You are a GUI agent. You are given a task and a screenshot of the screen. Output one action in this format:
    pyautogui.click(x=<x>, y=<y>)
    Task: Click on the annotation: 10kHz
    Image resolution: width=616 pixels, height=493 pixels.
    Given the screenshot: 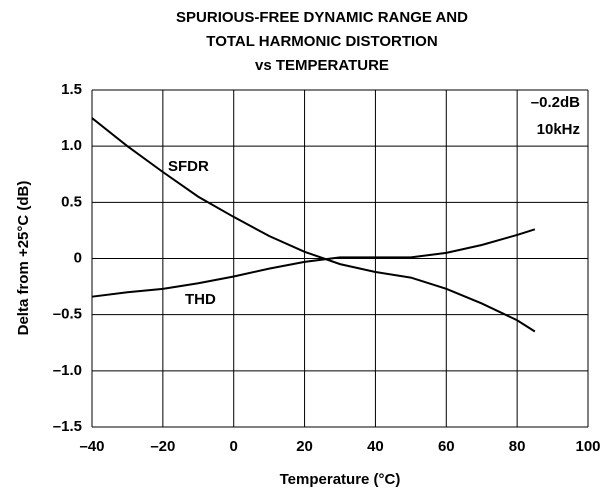 What is the action you would take?
    pyautogui.click(x=558, y=129)
    